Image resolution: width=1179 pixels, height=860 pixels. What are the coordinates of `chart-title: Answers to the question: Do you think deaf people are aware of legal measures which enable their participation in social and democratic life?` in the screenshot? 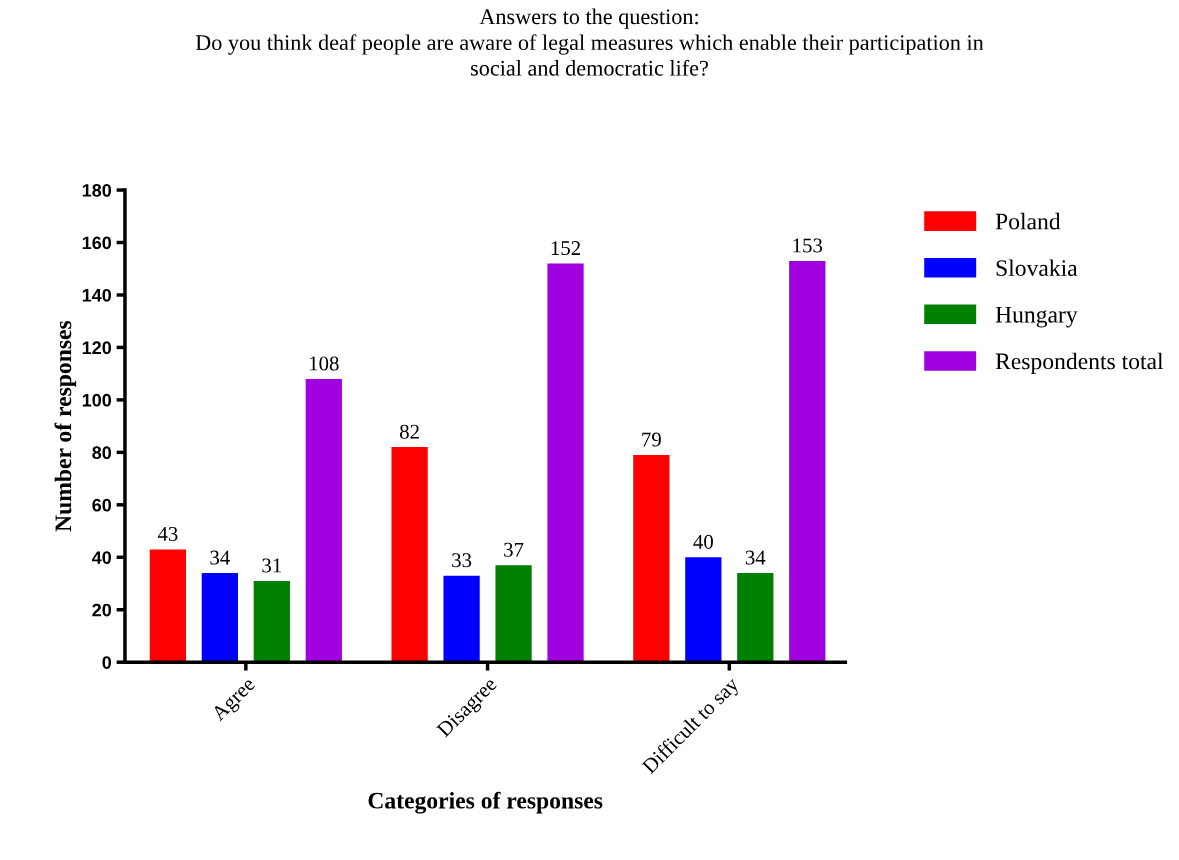 It's located at (589, 42).